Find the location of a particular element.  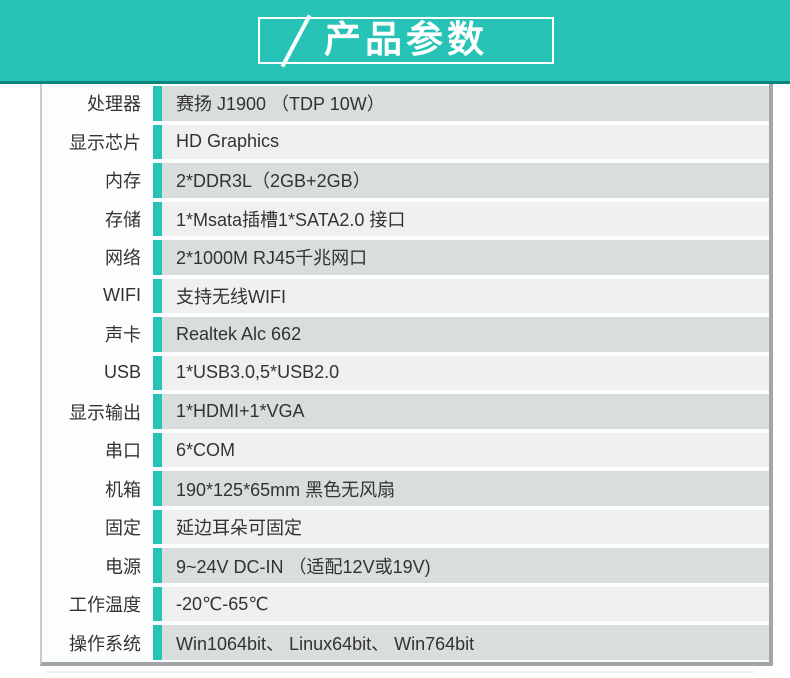

spec-value: 9~24V DC-IN （适配12V或19V) is located at coordinates (303, 566).